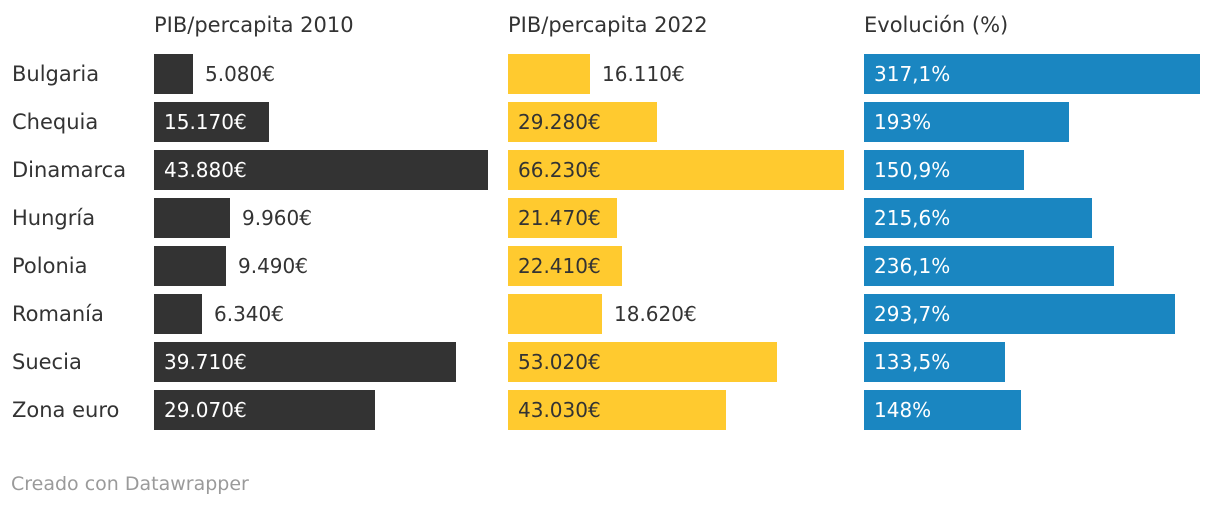  What do you see at coordinates (56, 74) in the screenshot?
I see `row-label: Bulgaria` at bounding box center [56, 74].